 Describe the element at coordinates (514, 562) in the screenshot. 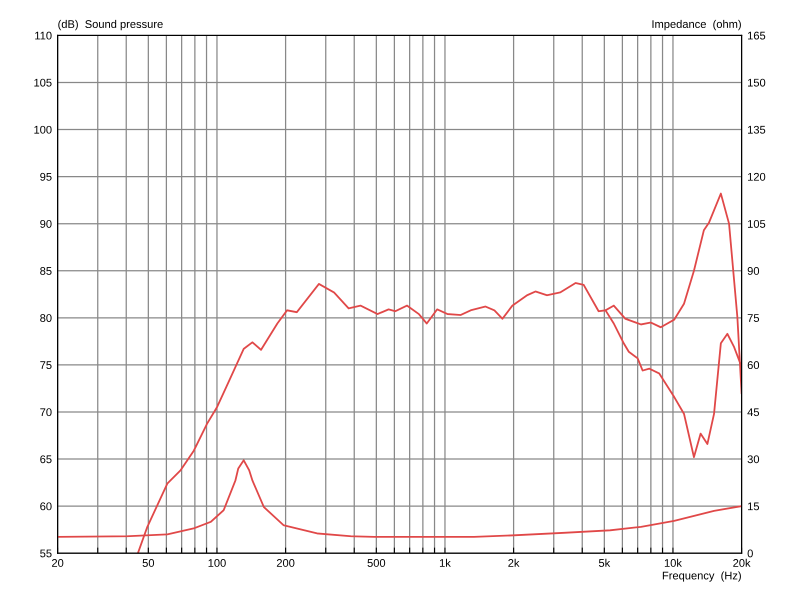

I see `x-tick-label: 2k` at that location.